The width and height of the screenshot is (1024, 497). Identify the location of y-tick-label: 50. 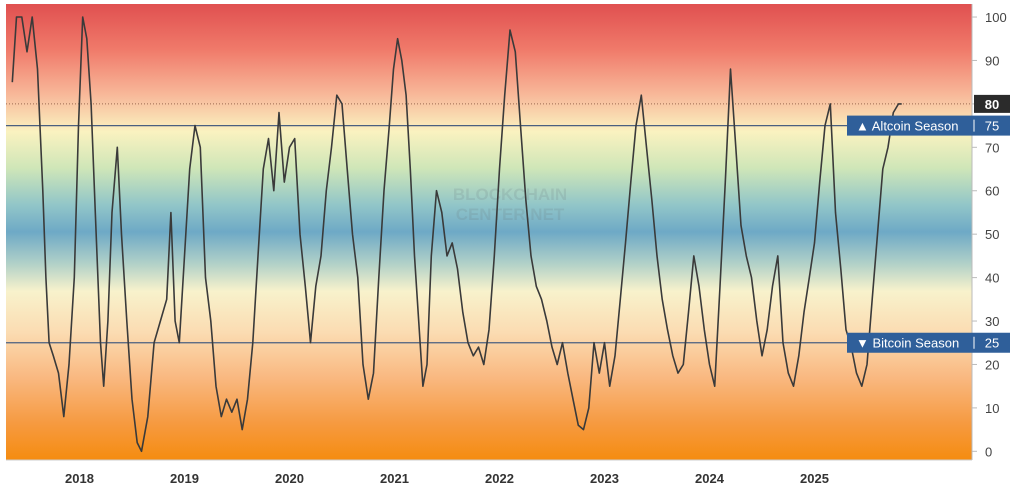
(992, 234).